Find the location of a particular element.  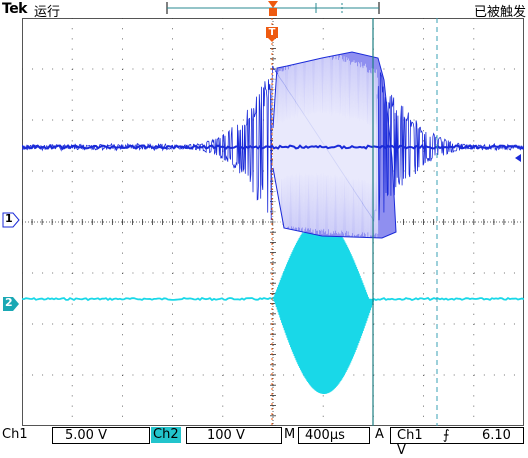

trigger-slope-icon: ⨍ is located at coordinates (446, 435).